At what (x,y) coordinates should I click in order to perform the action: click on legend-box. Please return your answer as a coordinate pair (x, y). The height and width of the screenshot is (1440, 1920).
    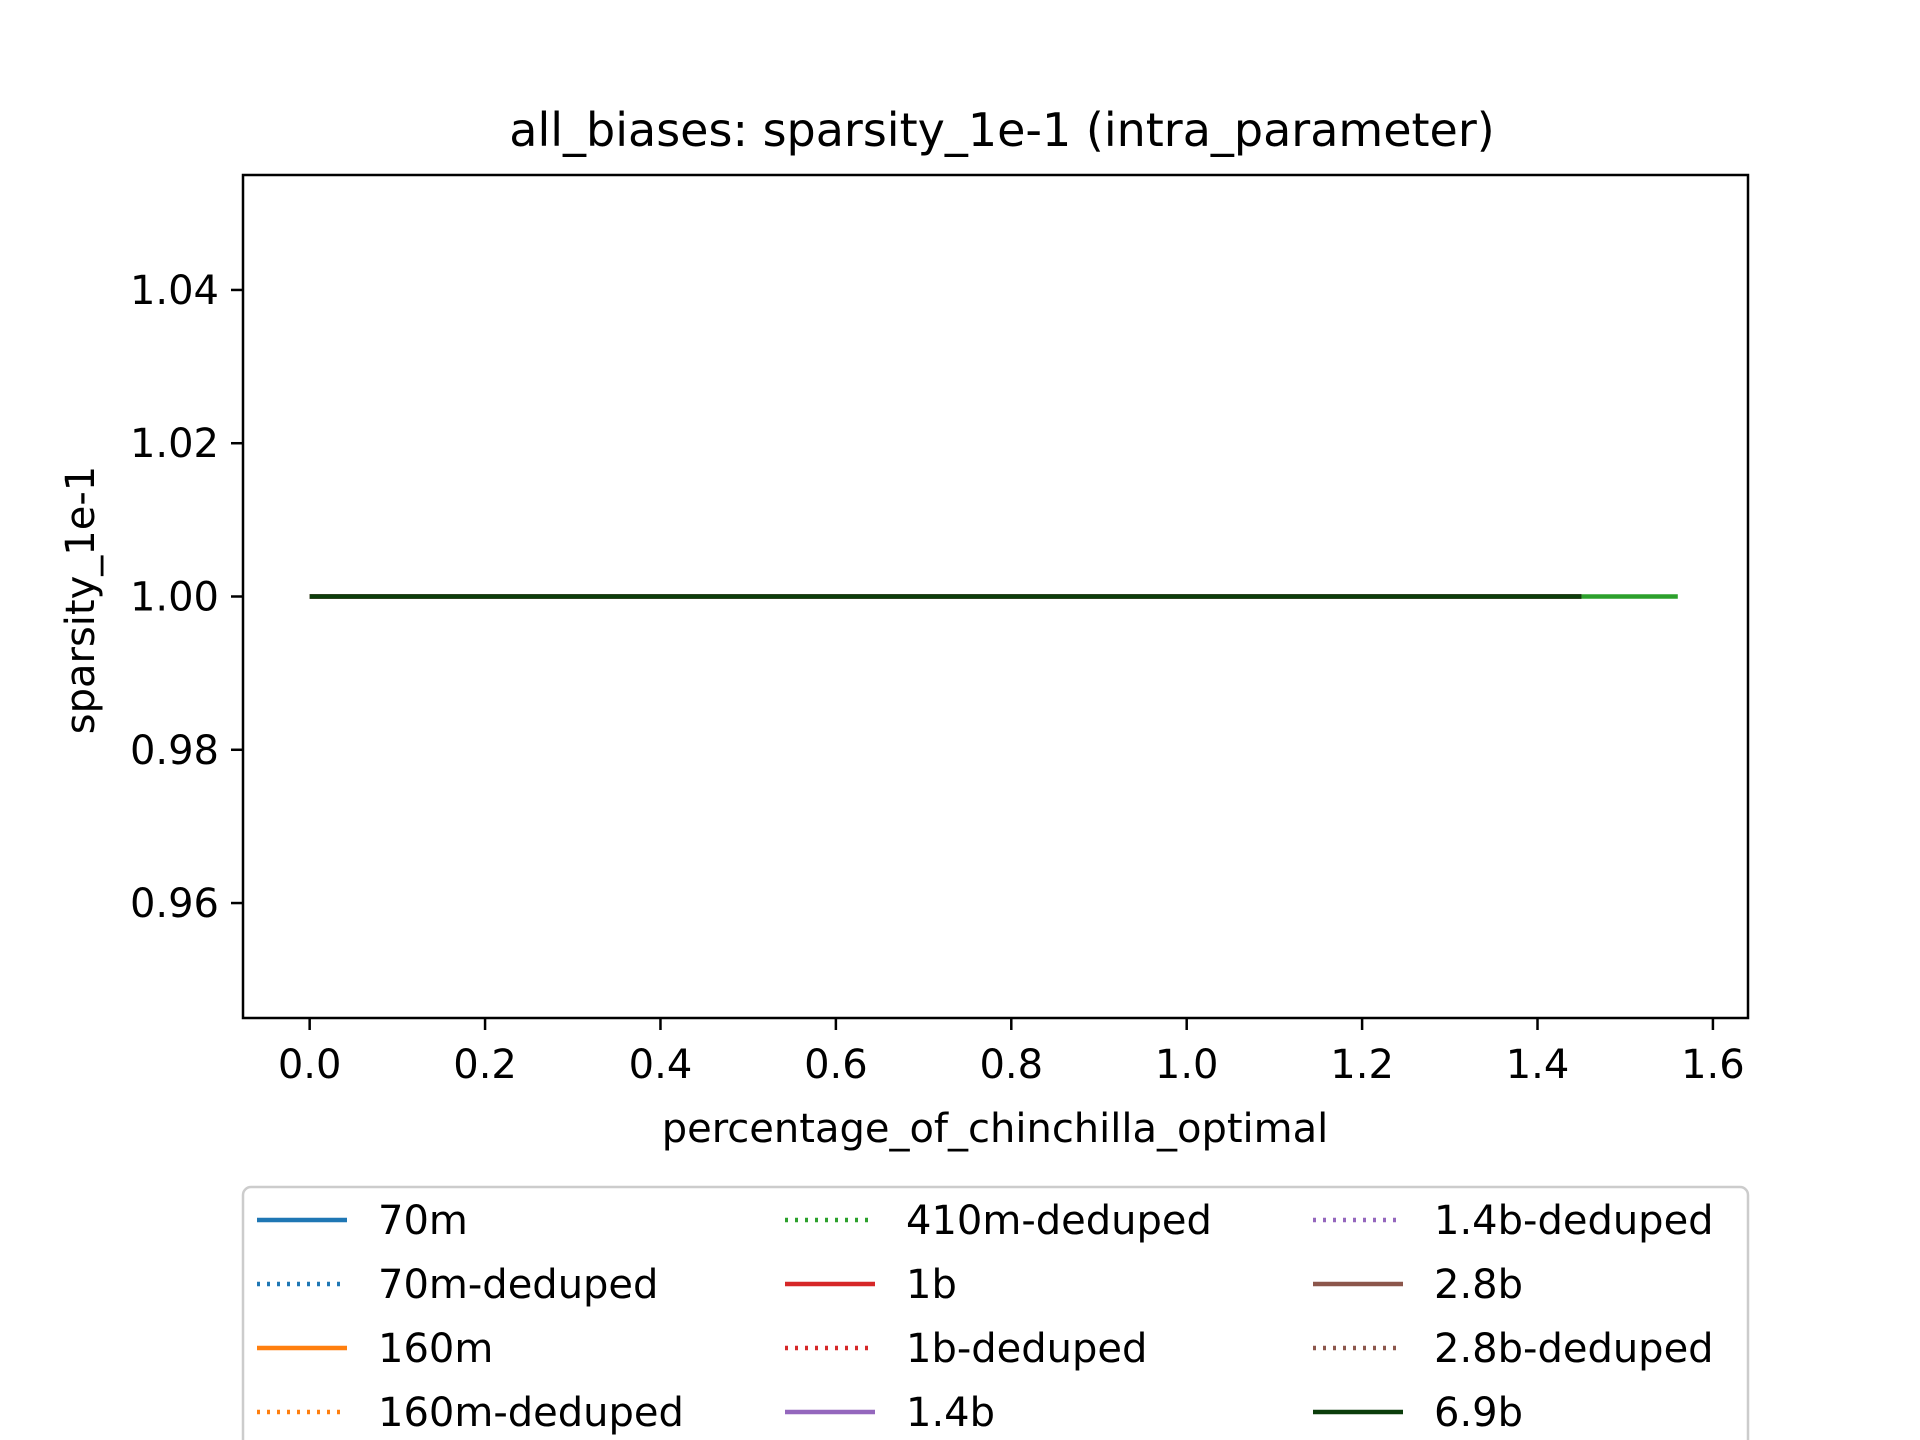
    Looking at the image, I should click on (995, 1312).